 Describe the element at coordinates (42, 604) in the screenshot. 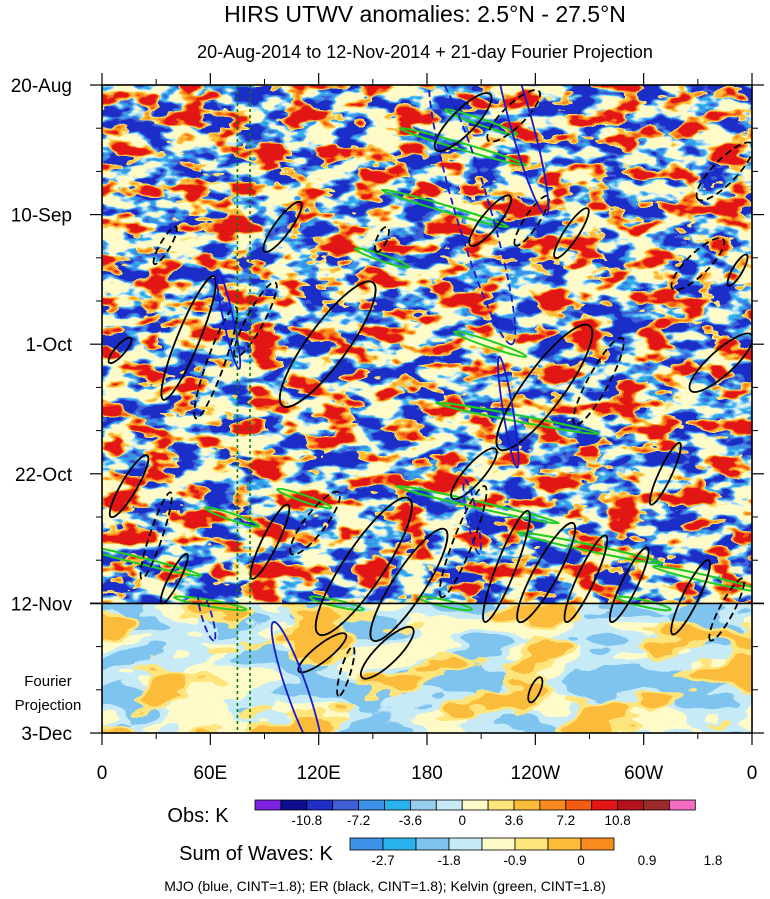

I see `y-tick-label: 12-Nov` at that location.